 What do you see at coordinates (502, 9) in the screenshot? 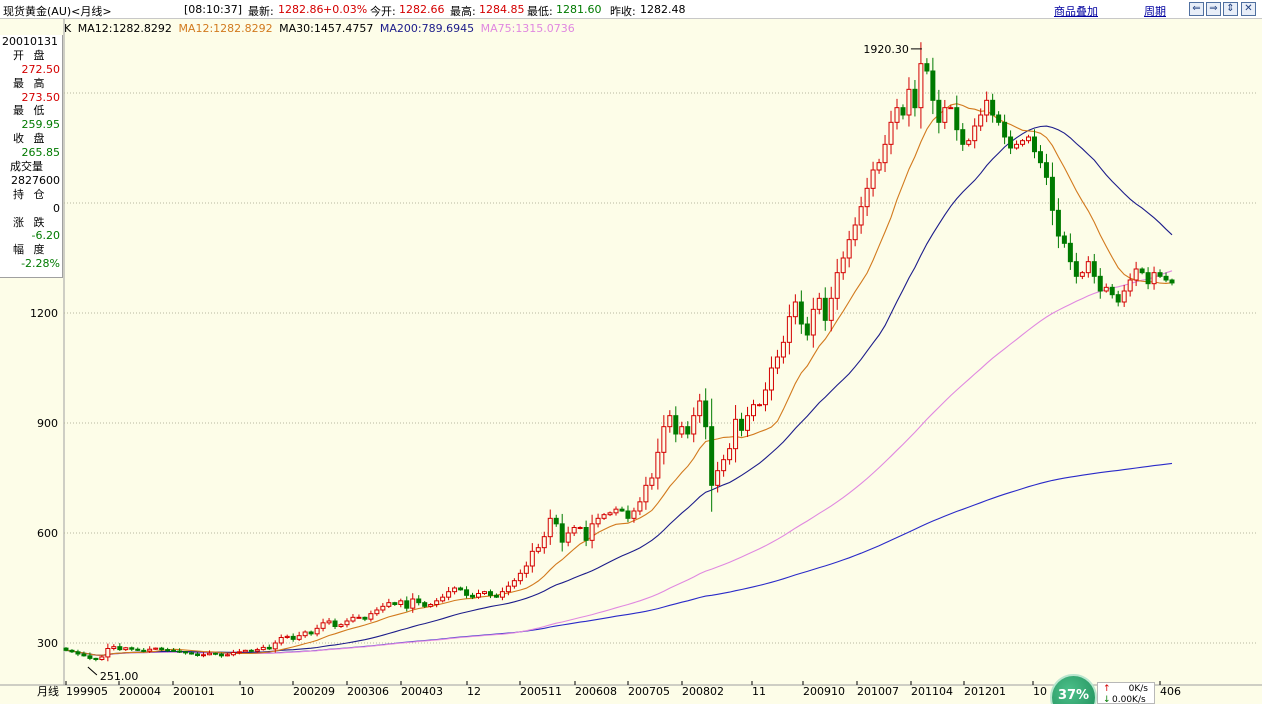
I see `high-value: 1284.85` at bounding box center [502, 9].